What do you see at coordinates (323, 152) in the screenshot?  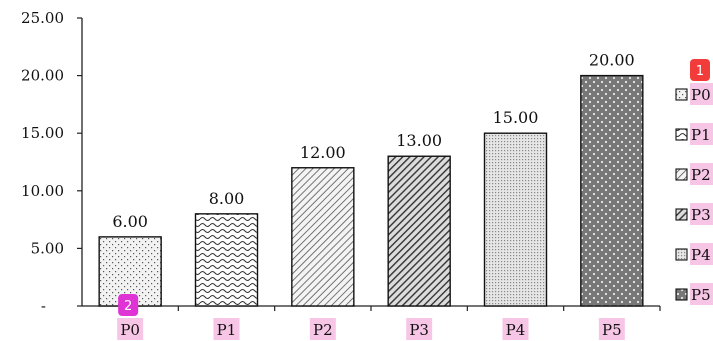 I see `data-label-p2: 12.00` at bounding box center [323, 152].